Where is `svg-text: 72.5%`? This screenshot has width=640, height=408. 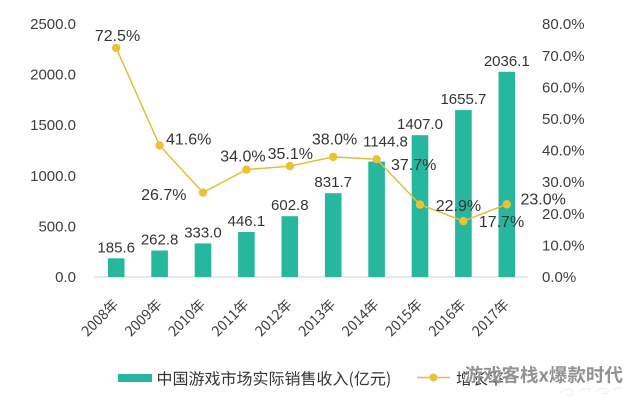
svg-text: 72.5% is located at coordinates (117, 36).